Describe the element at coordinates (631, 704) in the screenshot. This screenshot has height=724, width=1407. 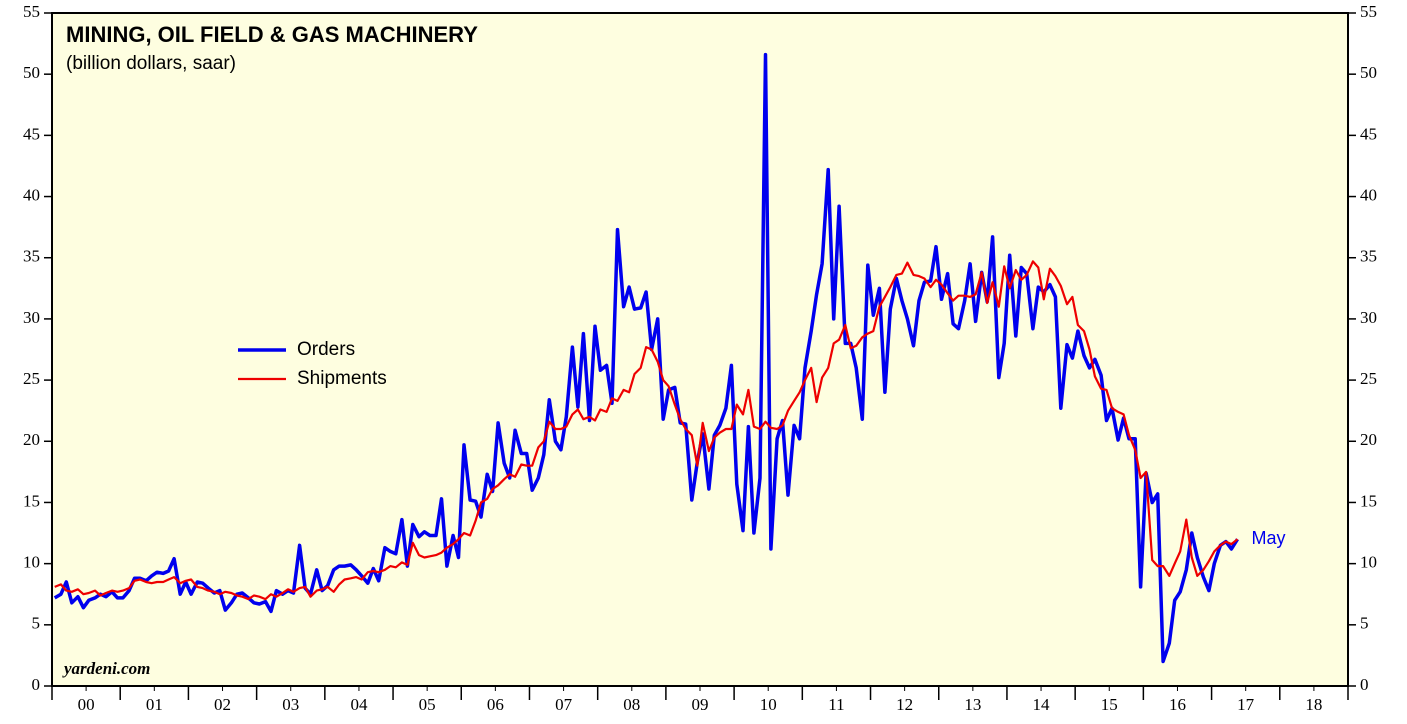
I see `x-tick-label: 08` at that location.